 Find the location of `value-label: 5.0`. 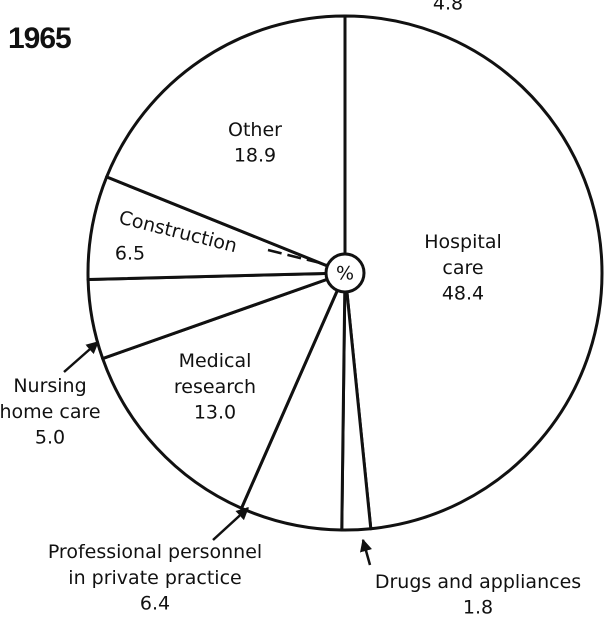

value-label: 5.0 is located at coordinates (50, 438).